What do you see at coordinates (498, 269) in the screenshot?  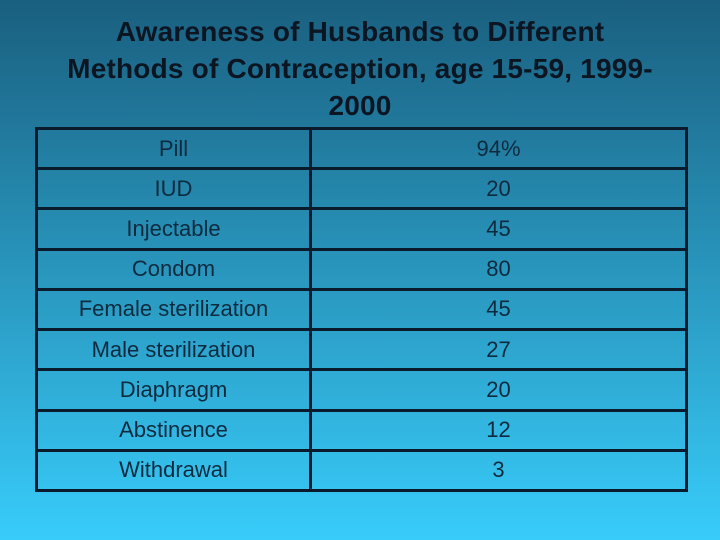 I see `value-cell: 80` at bounding box center [498, 269].